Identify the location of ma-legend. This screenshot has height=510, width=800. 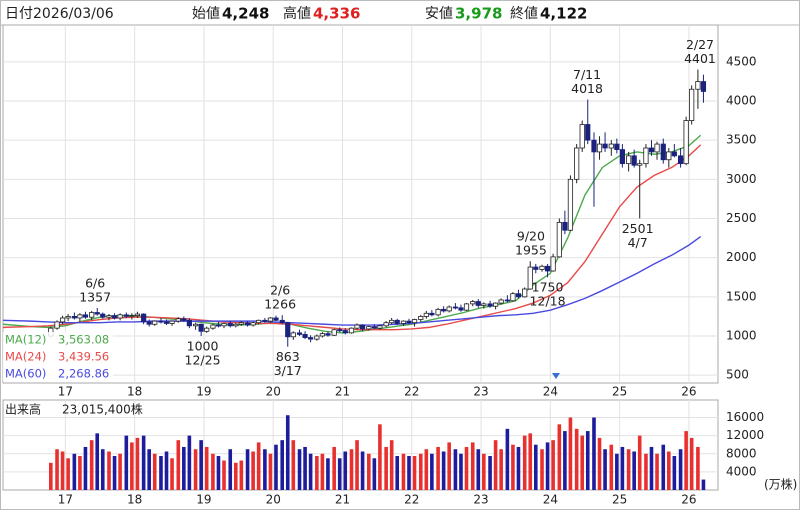
(58, 357).